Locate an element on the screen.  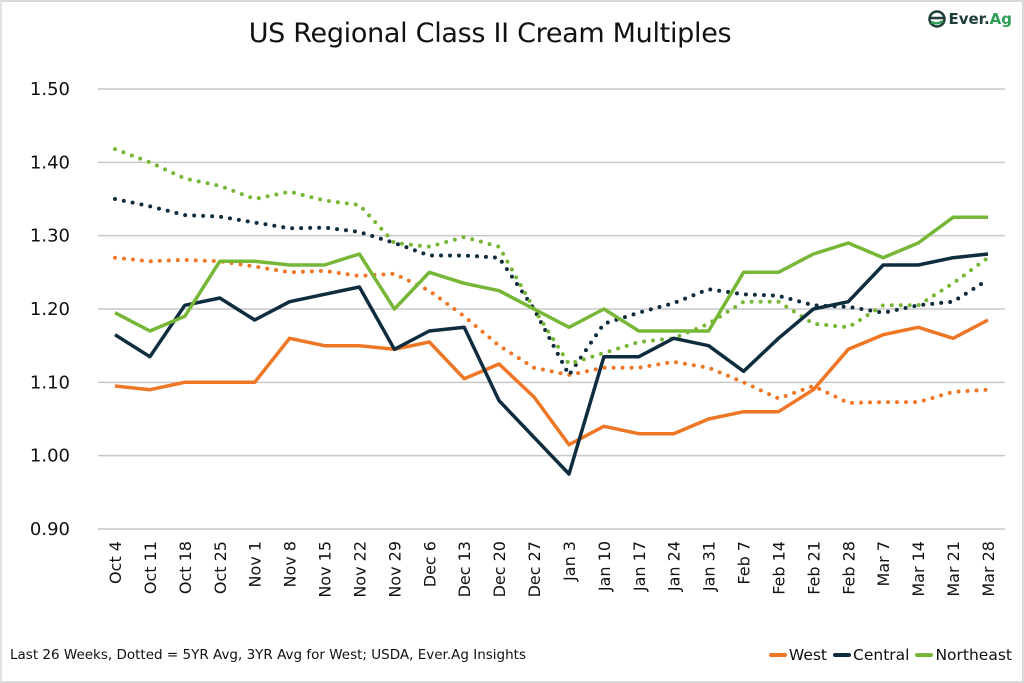
x-tick-label: Mar 7 is located at coordinates (883, 563).